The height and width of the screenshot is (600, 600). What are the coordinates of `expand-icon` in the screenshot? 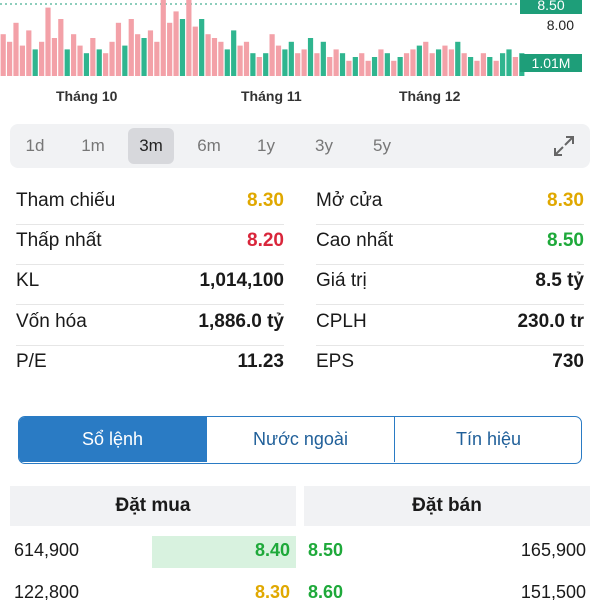 It's located at (564, 146).